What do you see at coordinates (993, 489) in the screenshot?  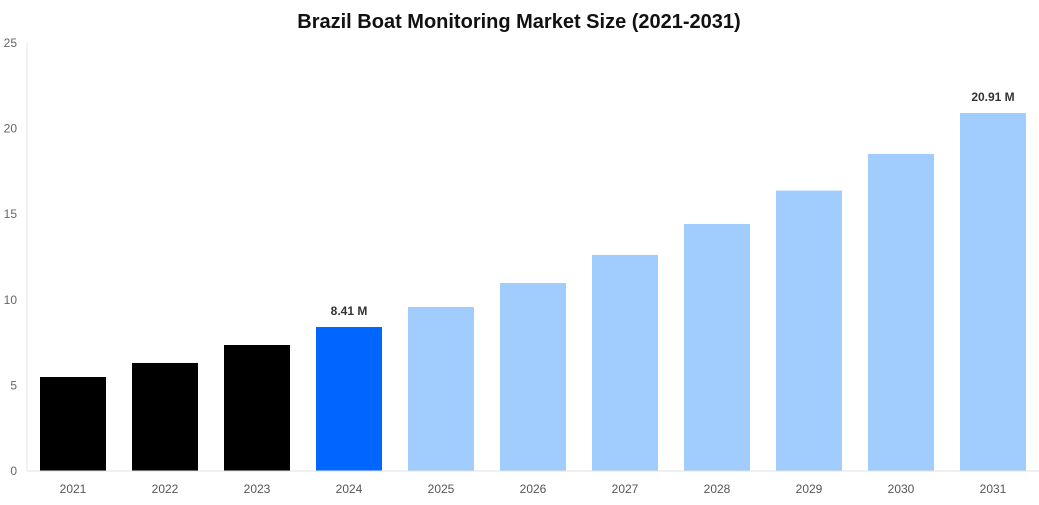 I see `x-tick-label: 2031` at bounding box center [993, 489].